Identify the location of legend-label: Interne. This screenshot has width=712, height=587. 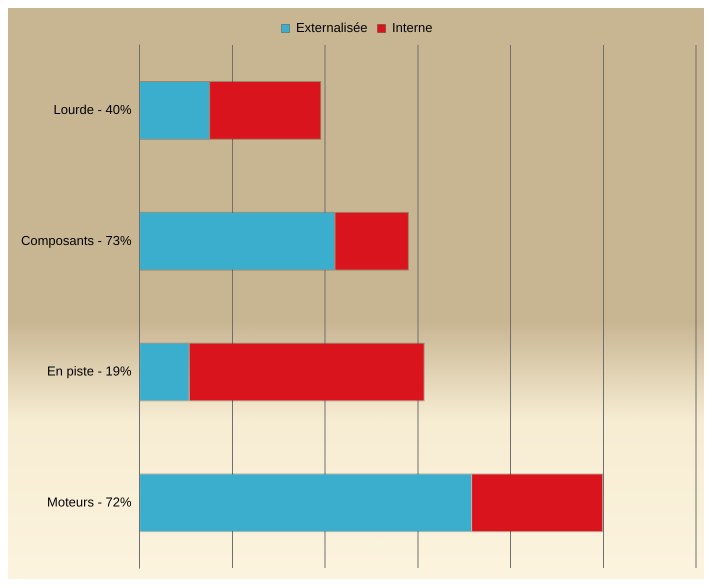
(412, 28).